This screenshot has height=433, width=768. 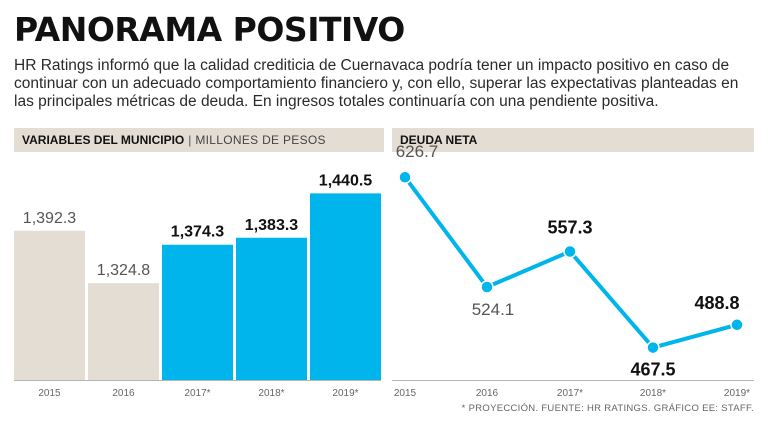 What do you see at coordinates (570, 393) in the screenshot?
I see `line-x-tick-label: 2017*` at bounding box center [570, 393].